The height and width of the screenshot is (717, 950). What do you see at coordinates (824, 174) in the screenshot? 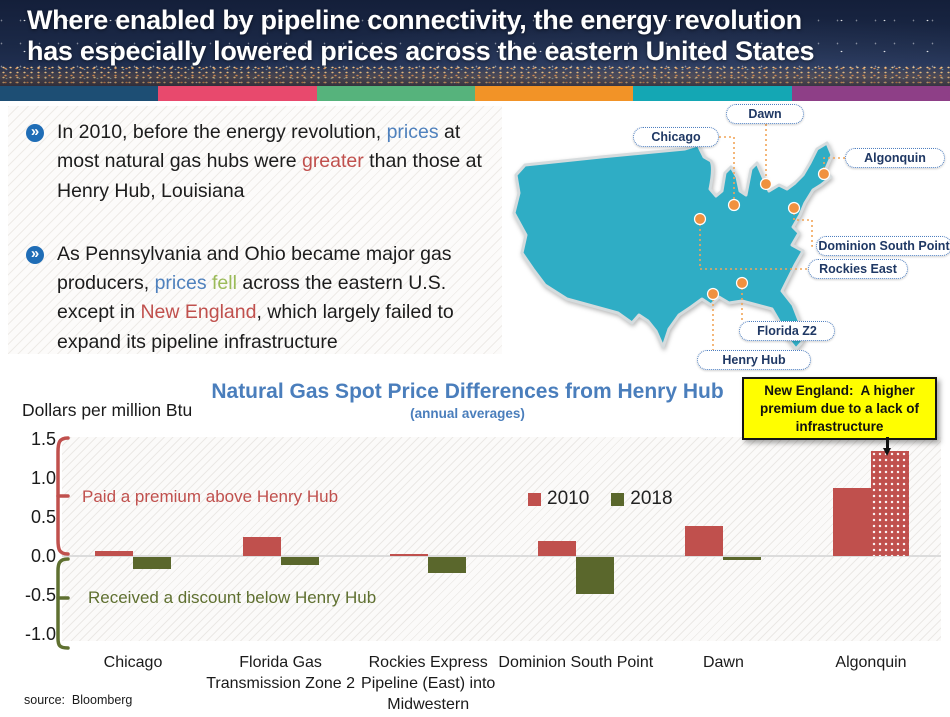
I see `hub-dot-algonquin` at bounding box center [824, 174].